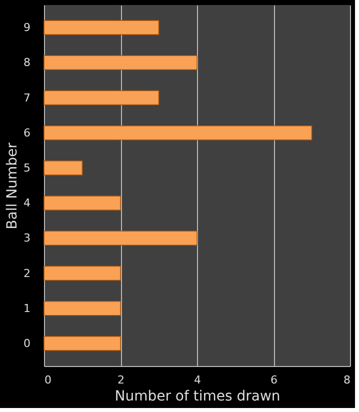  What do you see at coordinates (197, 396) in the screenshot?
I see `x-axis-title: Number of times drawn` at bounding box center [197, 396].